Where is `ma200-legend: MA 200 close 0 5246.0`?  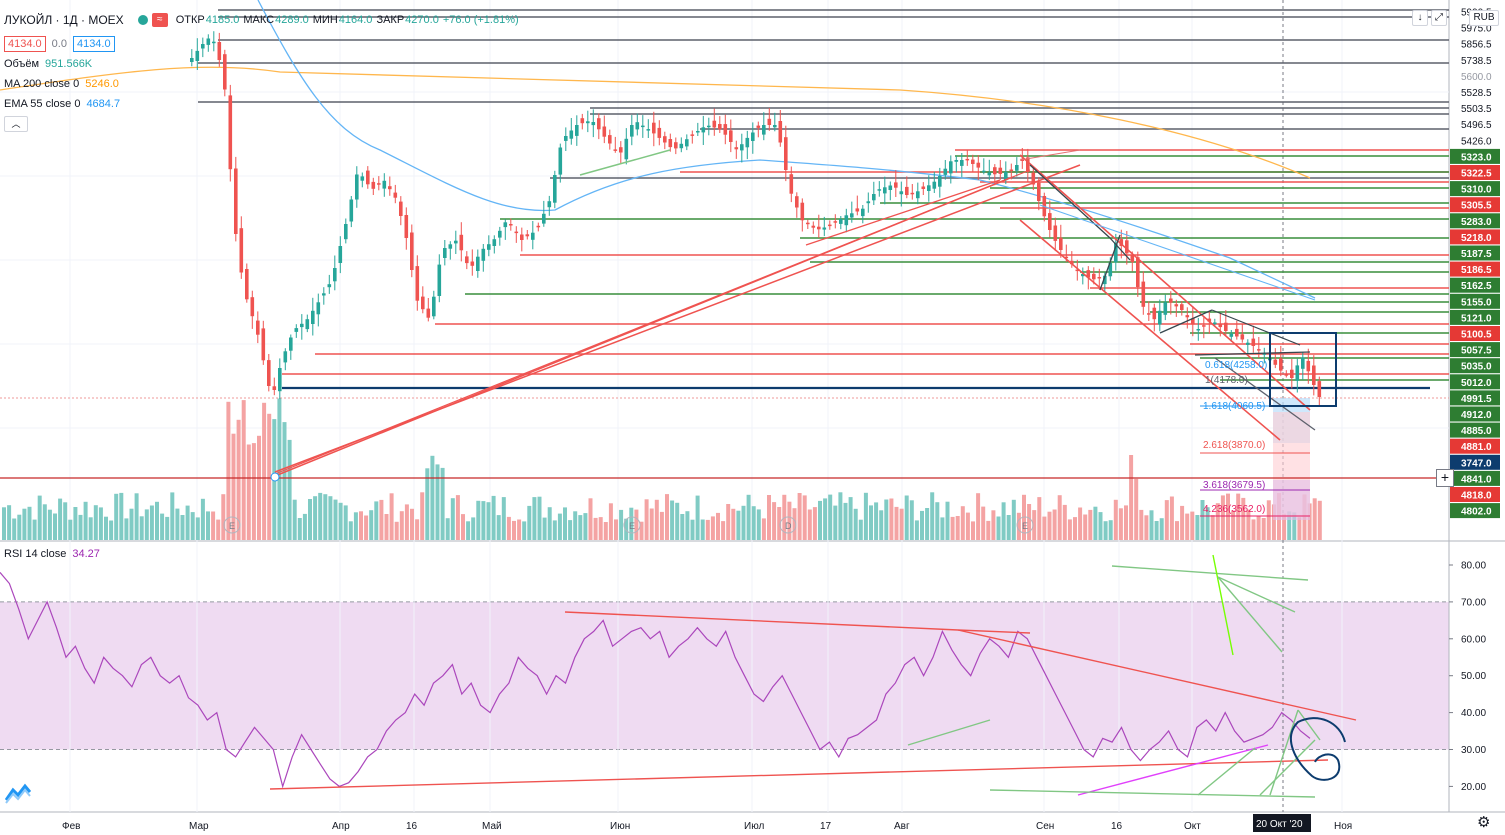
ma200-legend: MA 200 close 0 5246.0 is located at coordinates (263, 84).